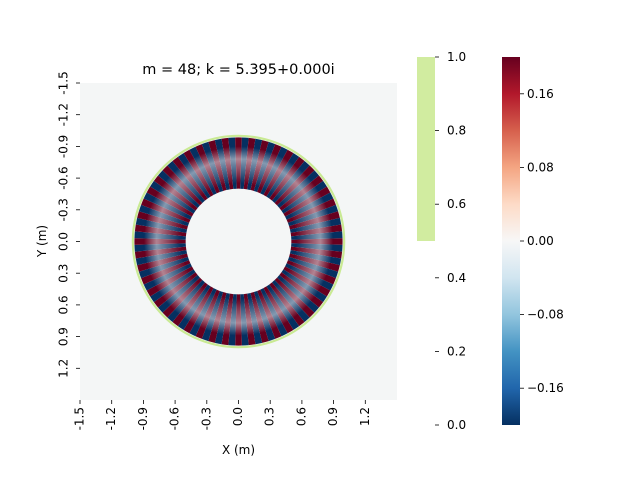  I want to click on field-colorbar-gradient, so click(511, 241).